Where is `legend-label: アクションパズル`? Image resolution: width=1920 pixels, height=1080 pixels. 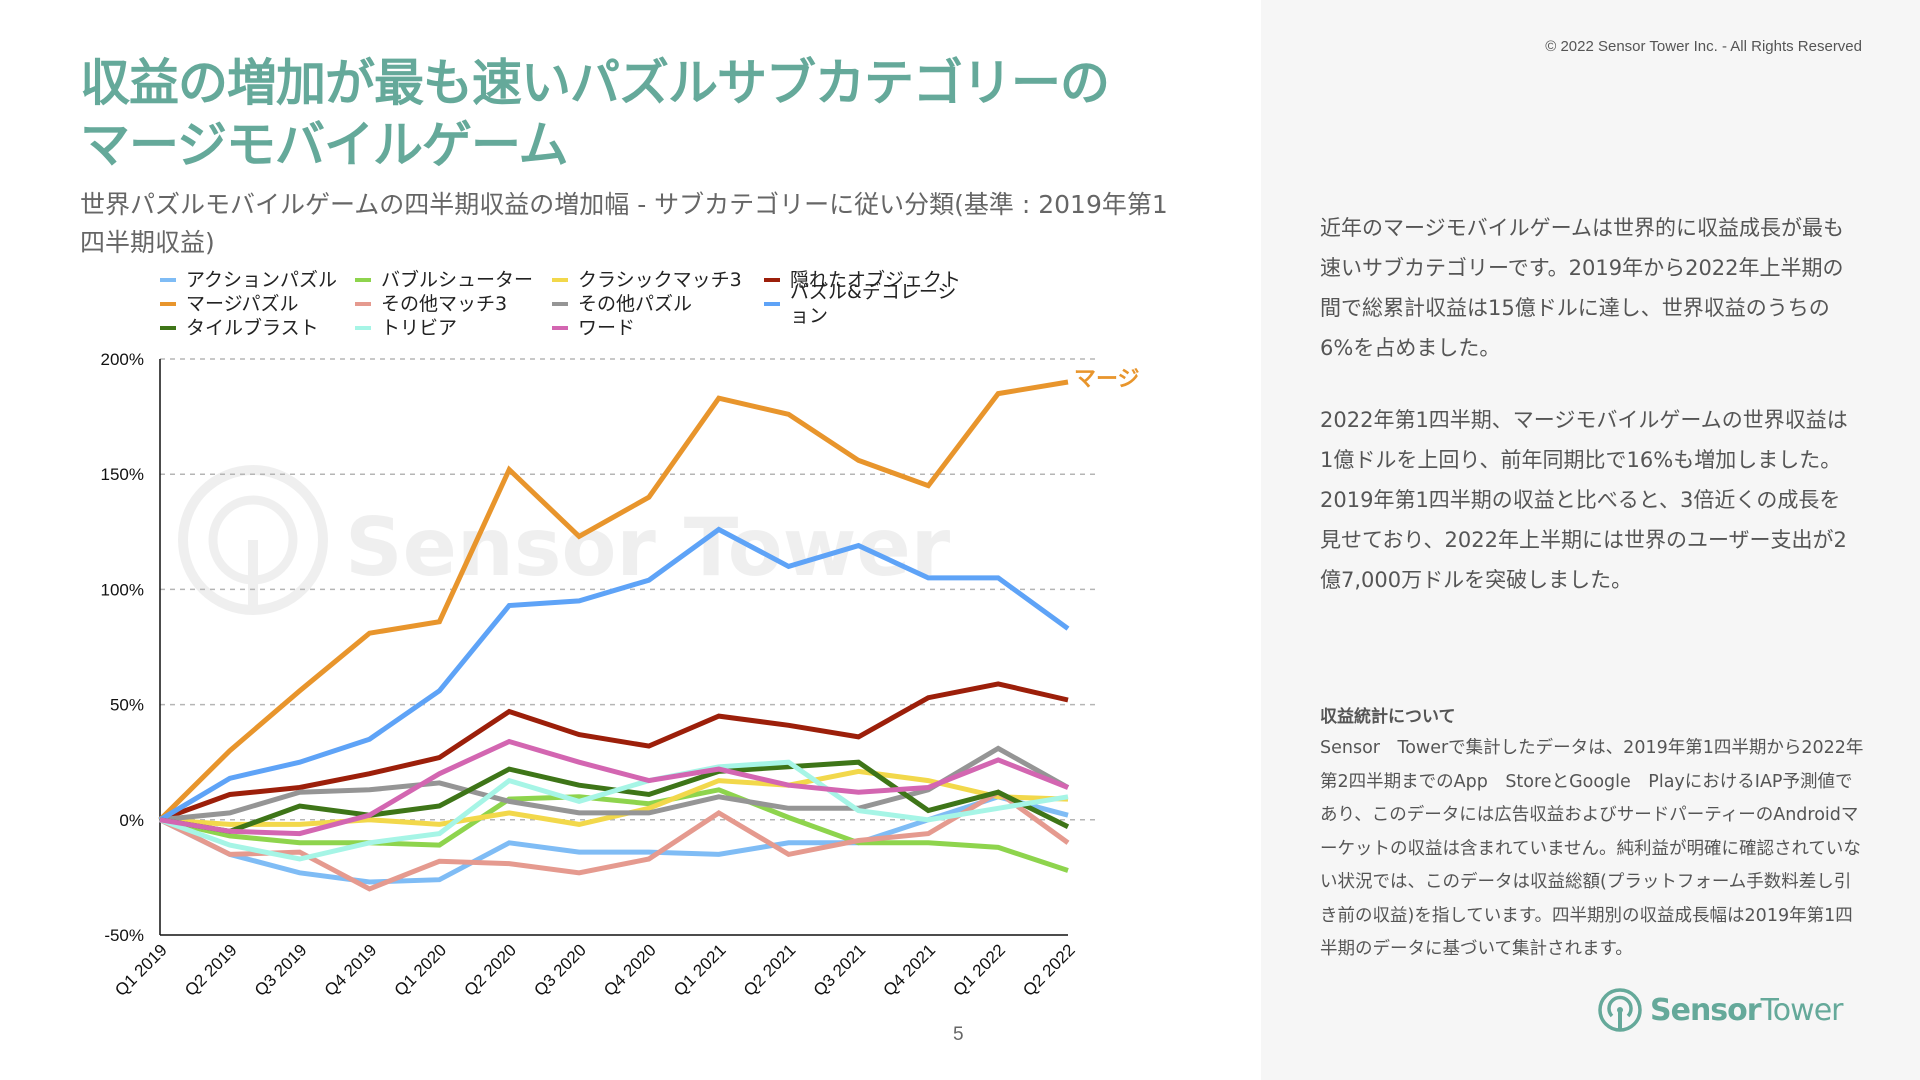
legend-label: アクションパズル is located at coordinates (262, 280).